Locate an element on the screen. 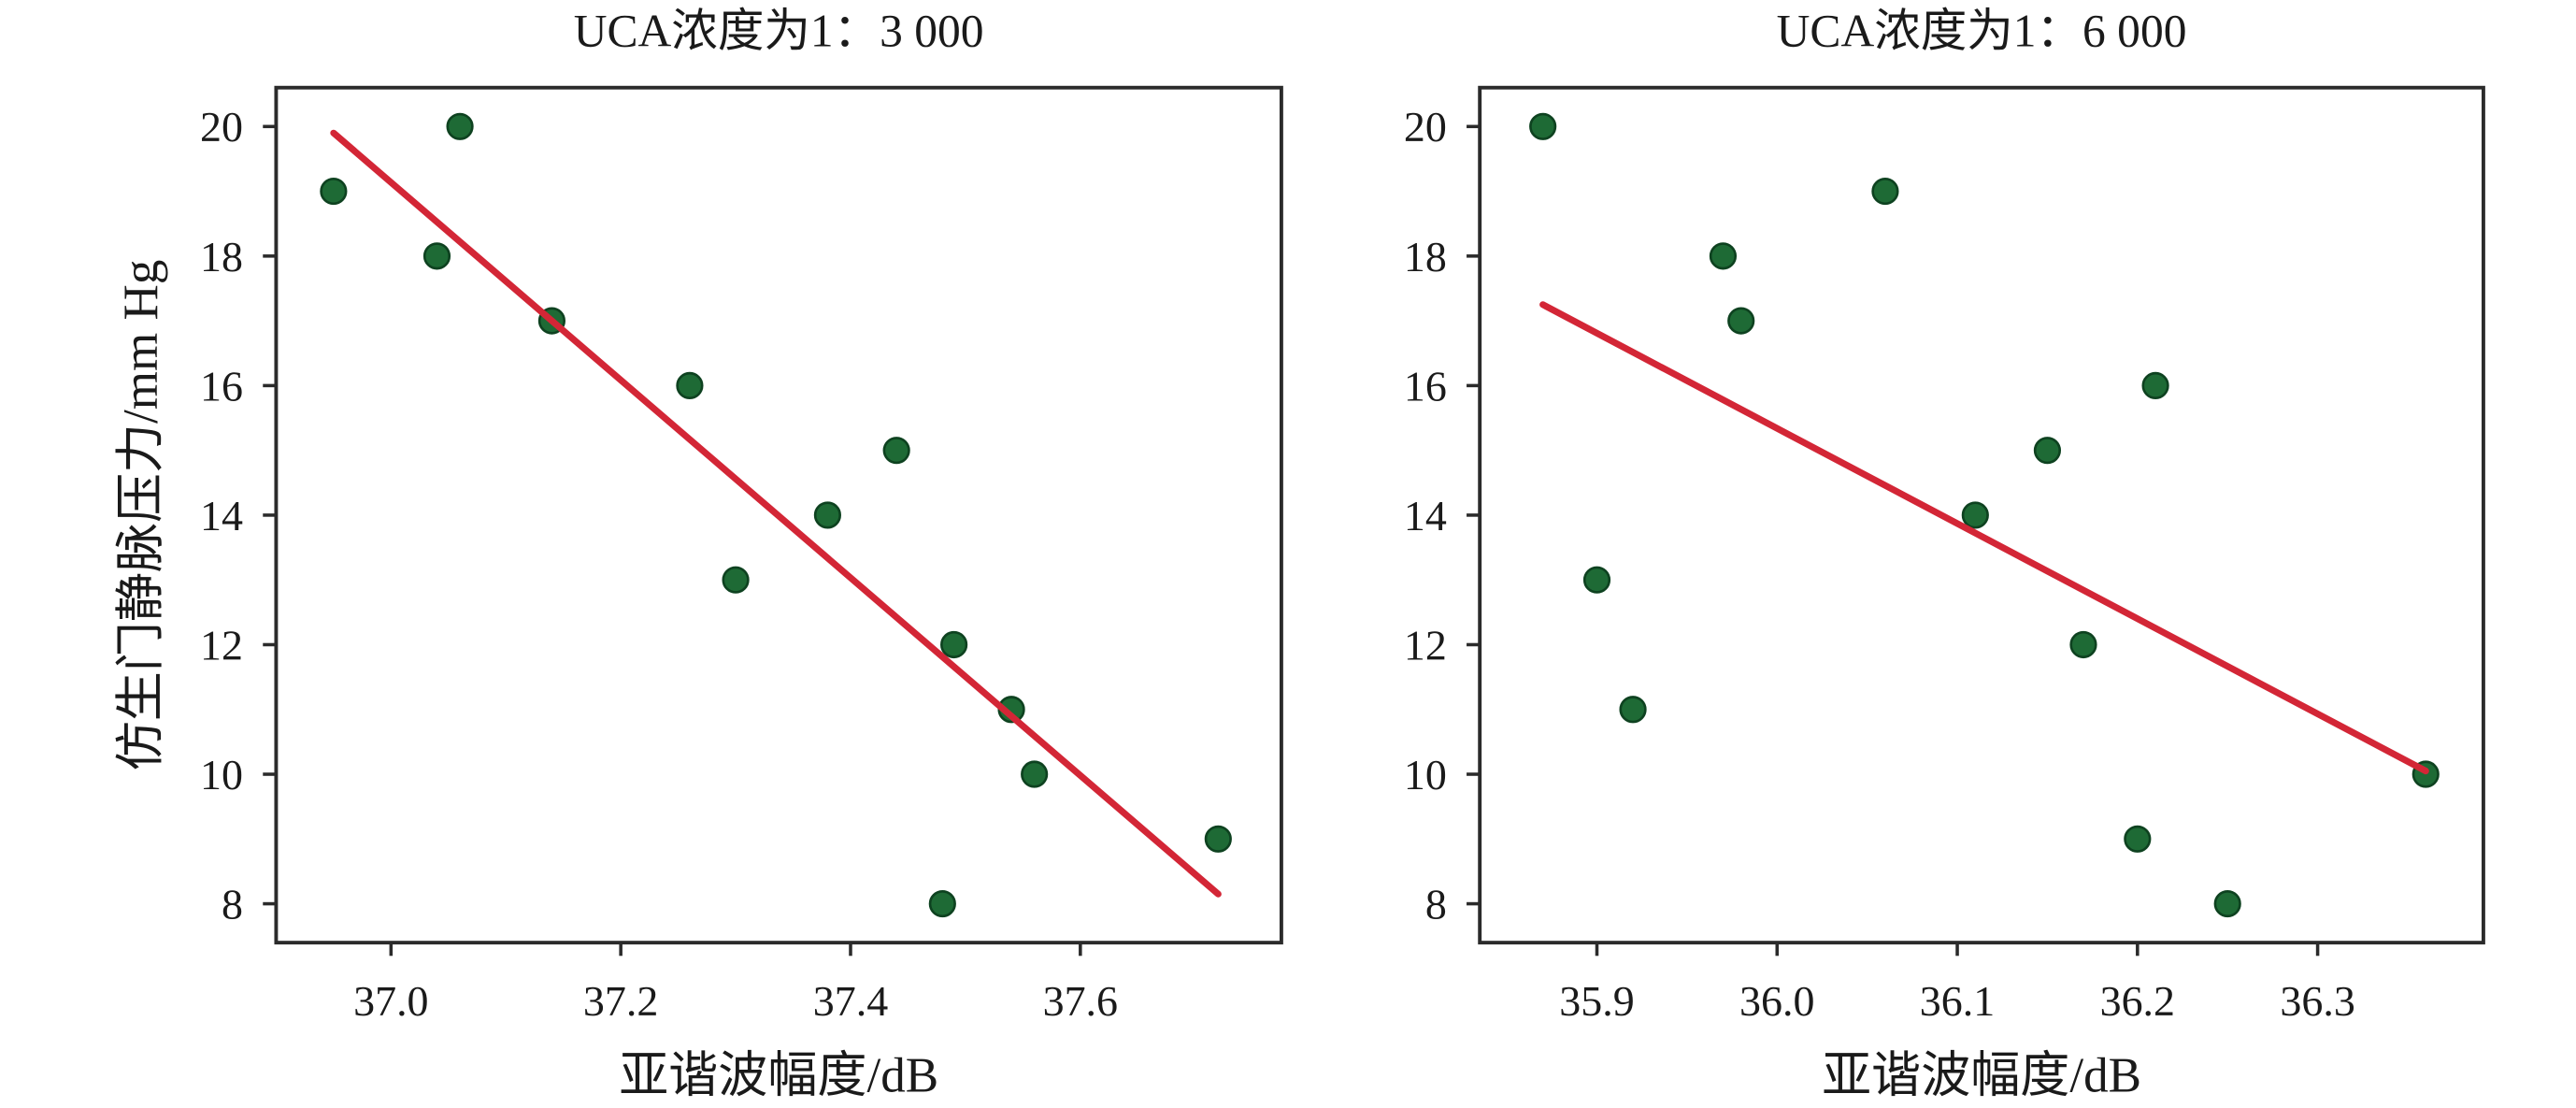 The width and height of the screenshot is (2576, 1108). y-axis-label: 仿生门静脉压力/mm Hg is located at coordinates (141, 515).